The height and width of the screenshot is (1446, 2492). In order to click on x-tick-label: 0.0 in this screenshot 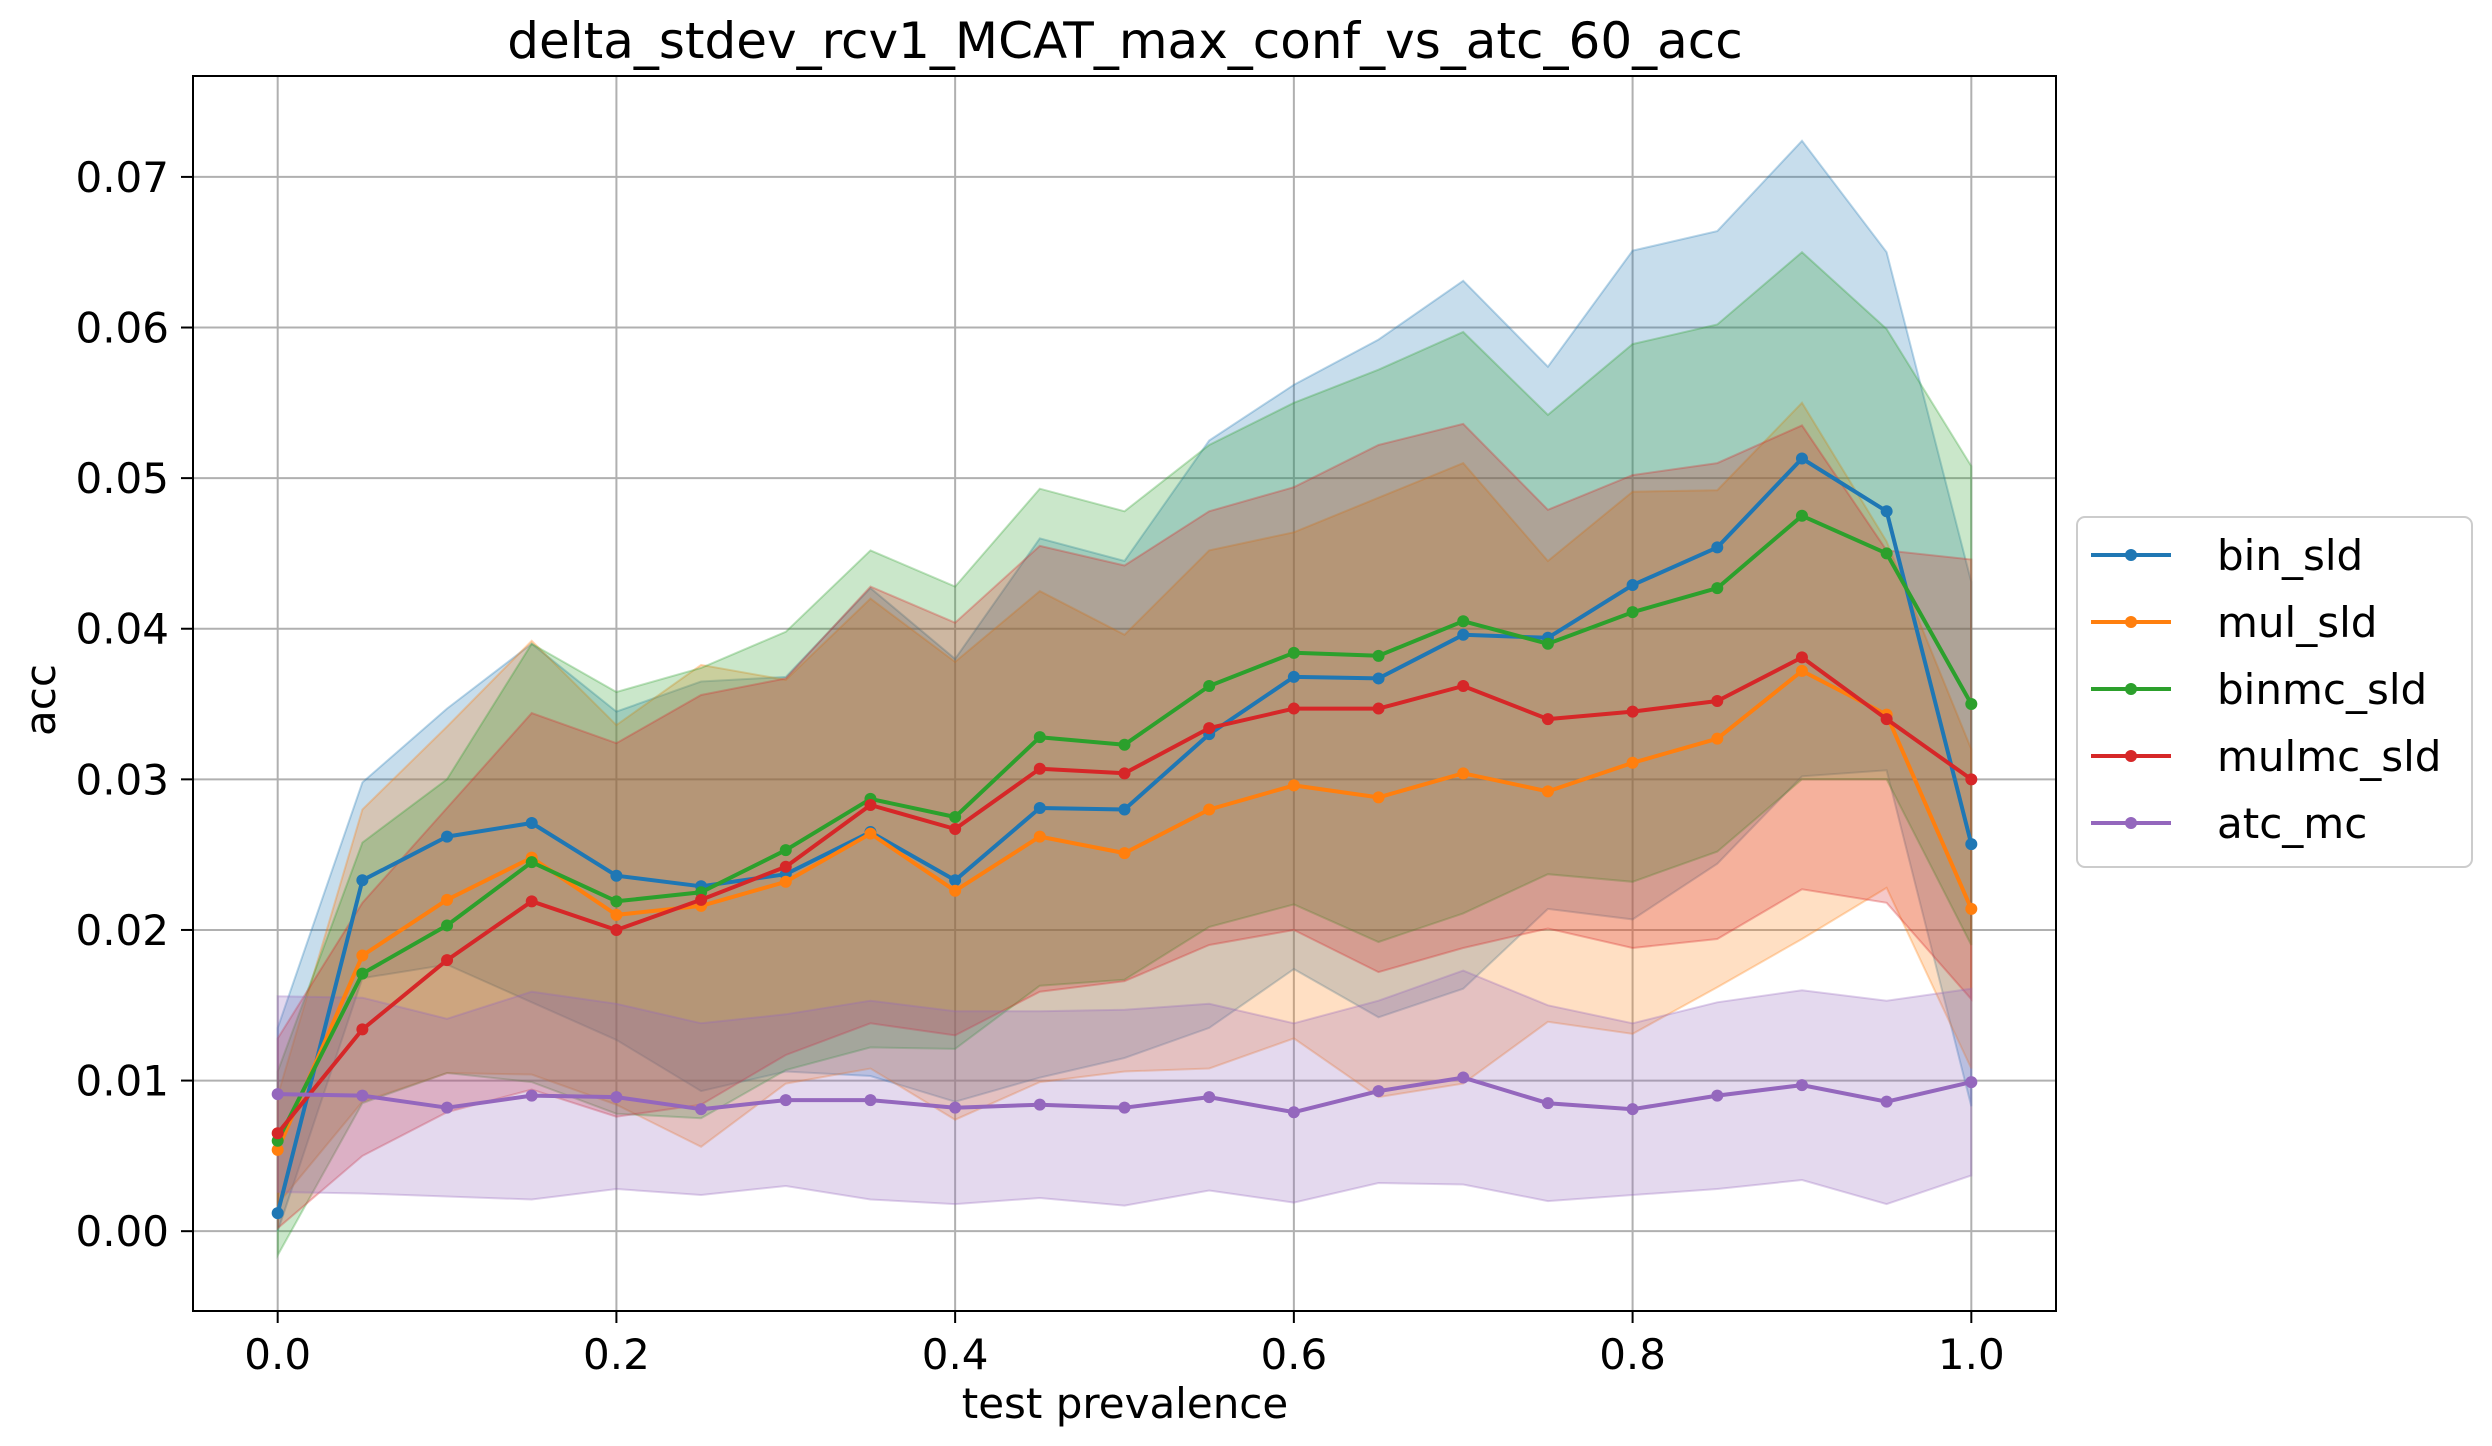, I will do `click(277, 1354)`.